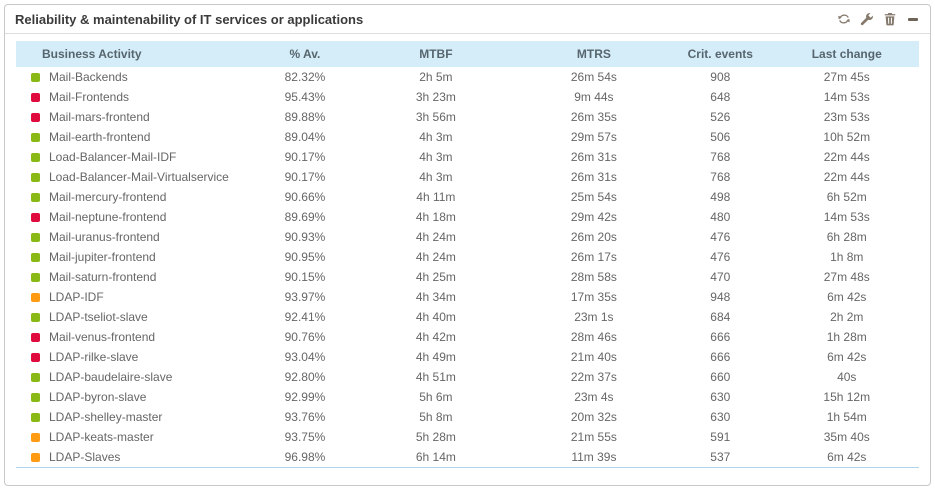 The width and height of the screenshot is (935, 495). Describe the element at coordinates (720, 197) in the screenshot. I see `crit-events-cell: 498` at that location.